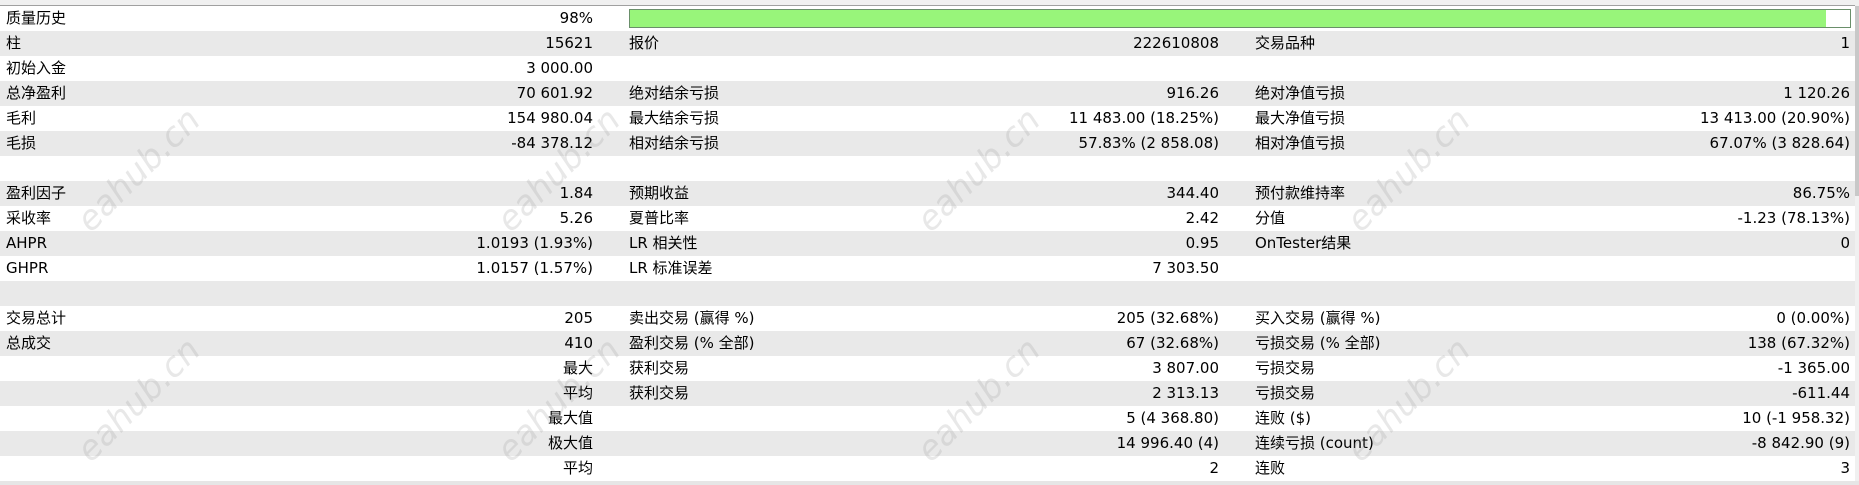 Image resolution: width=1859 pixels, height=485 pixels. What do you see at coordinates (692, 318) in the screenshot?
I see `stat-label: 卖出交易 (赢得 %)` at bounding box center [692, 318].